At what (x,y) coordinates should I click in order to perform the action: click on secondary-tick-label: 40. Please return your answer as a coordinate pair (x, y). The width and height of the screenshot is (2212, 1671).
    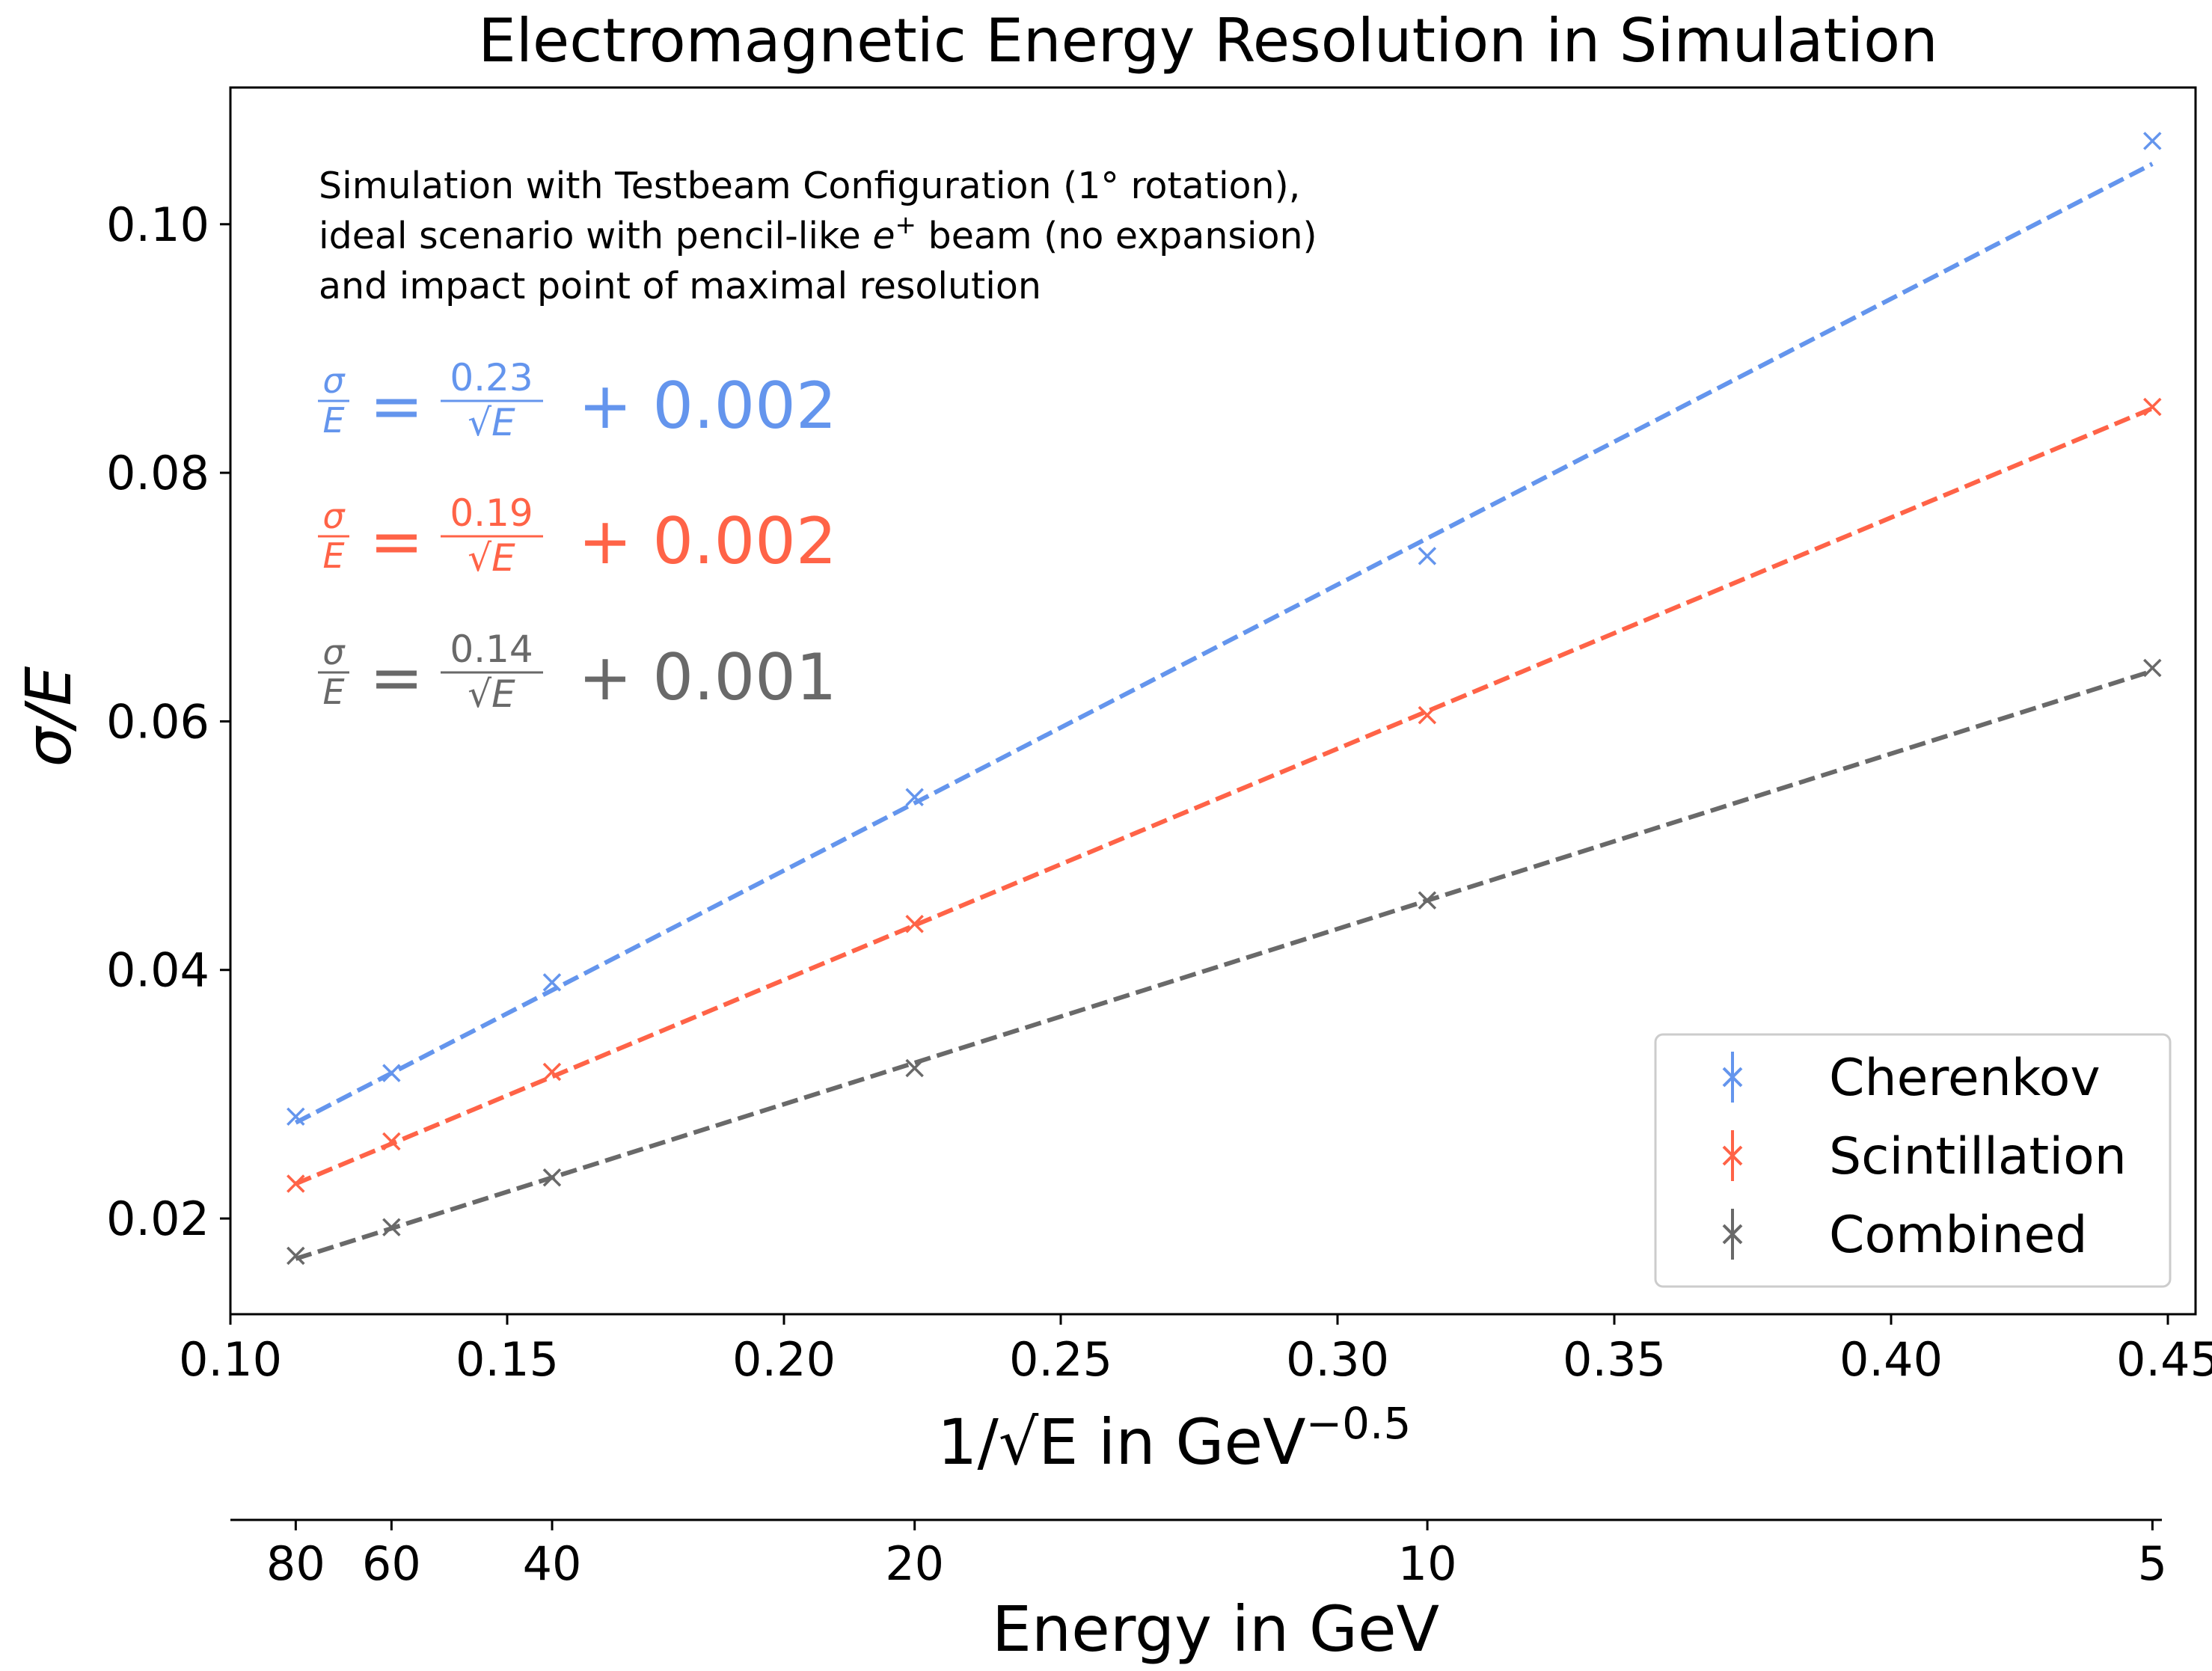
    Looking at the image, I should click on (552, 1563).